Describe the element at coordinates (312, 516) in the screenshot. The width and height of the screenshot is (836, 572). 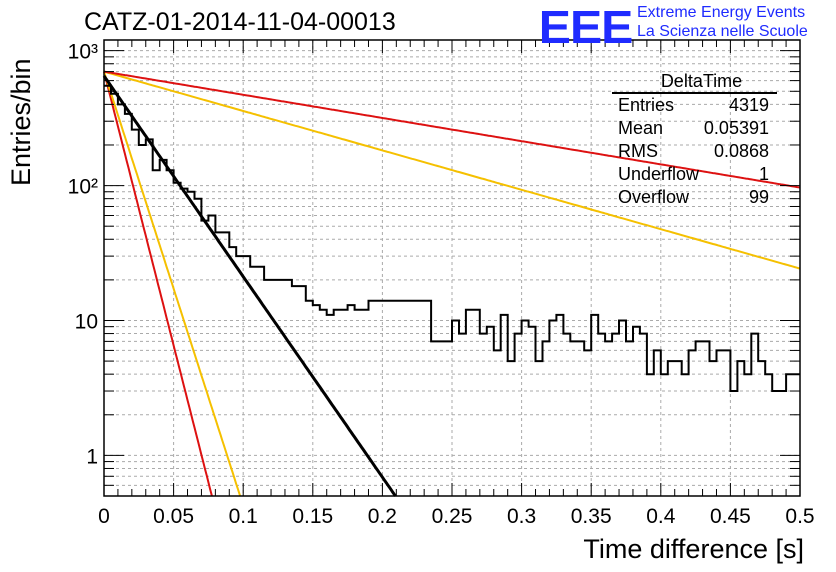
I see `x-tick-label: 0.15` at that location.